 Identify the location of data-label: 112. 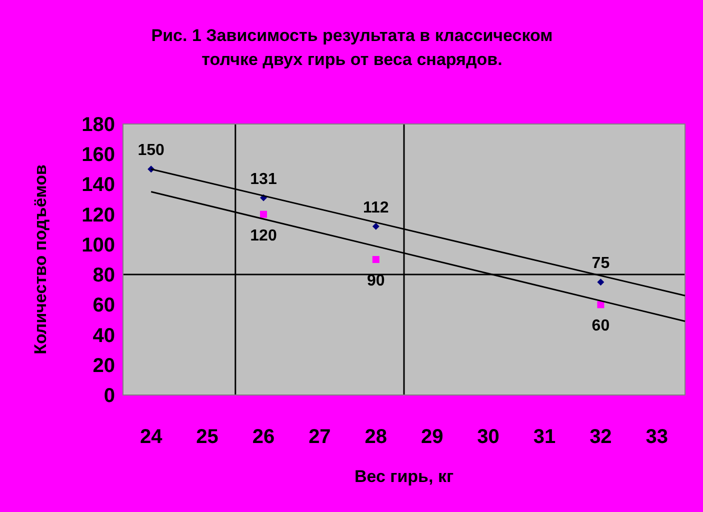
(375, 207).